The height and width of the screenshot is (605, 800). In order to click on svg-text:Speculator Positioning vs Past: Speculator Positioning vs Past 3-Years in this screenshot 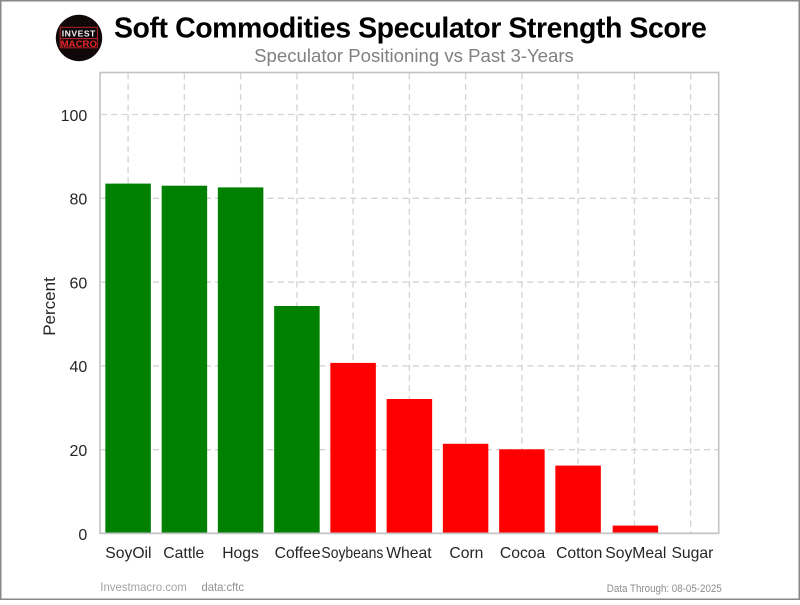, I will do `click(414, 55)`.